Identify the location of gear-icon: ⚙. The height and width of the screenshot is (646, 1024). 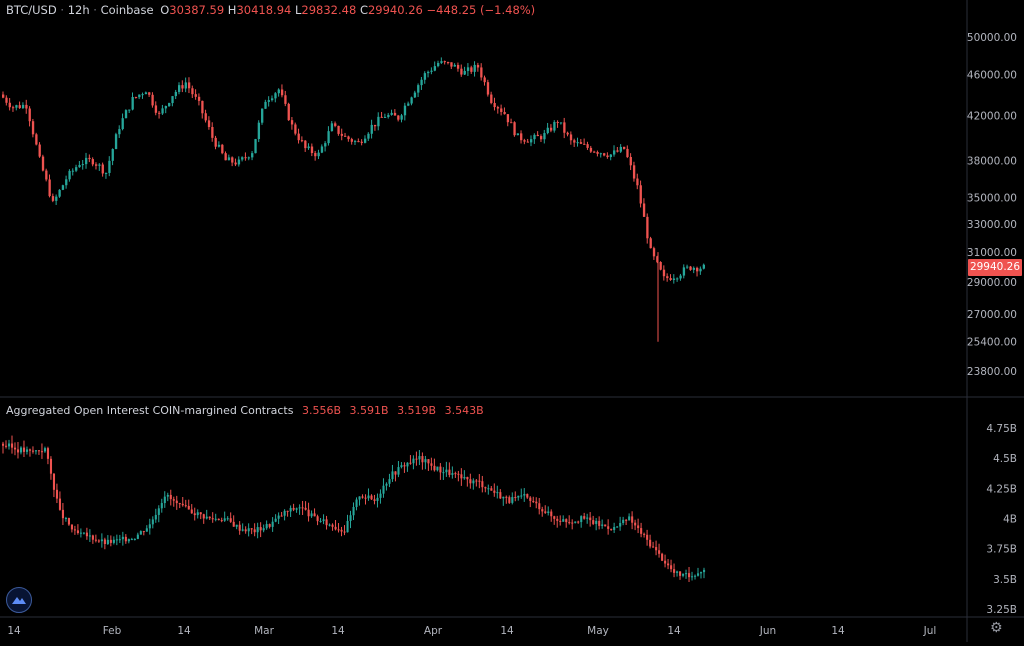
(996, 628).